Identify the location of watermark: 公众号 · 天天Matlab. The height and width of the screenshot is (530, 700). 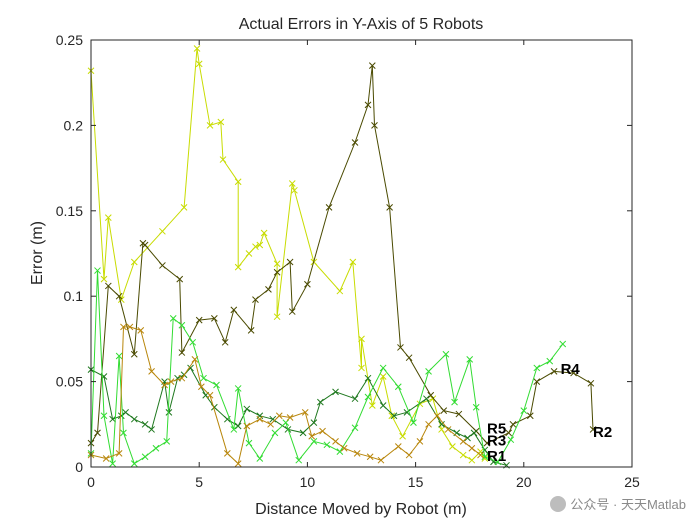
(618, 503).